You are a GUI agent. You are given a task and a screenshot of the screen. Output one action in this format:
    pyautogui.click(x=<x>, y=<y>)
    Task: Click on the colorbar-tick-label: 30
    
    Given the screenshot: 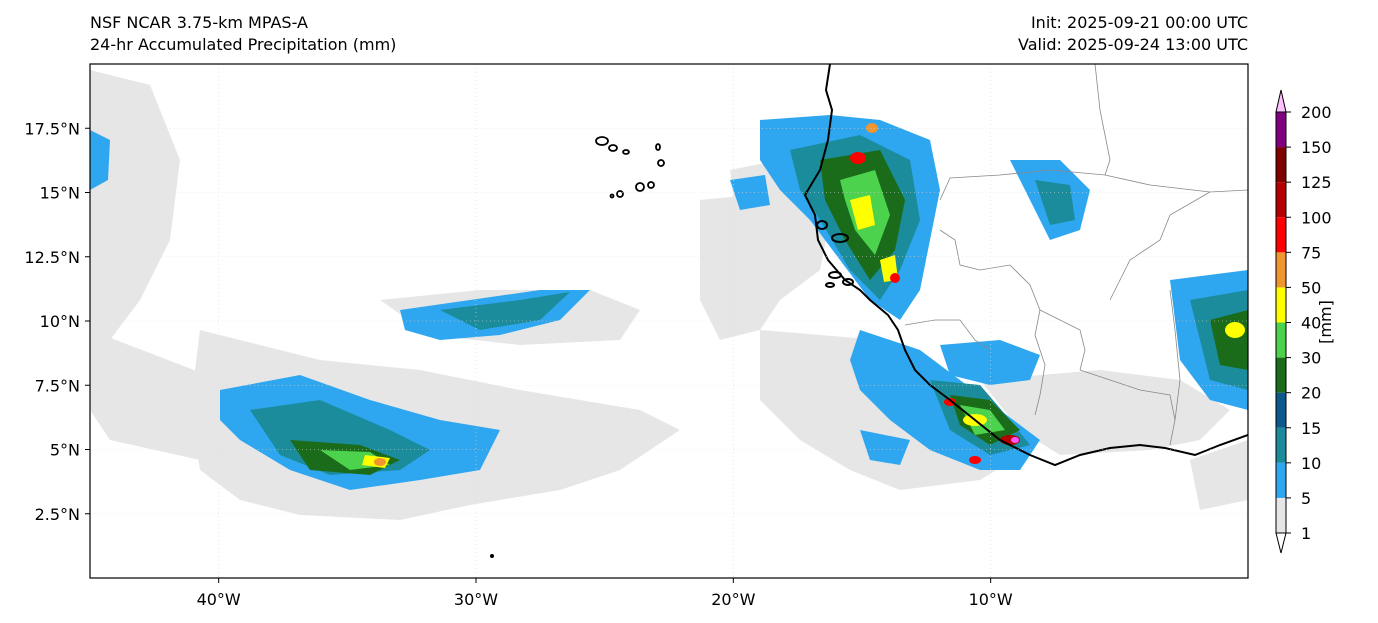 What is the action you would take?
    pyautogui.click(x=1311, y=358)
    